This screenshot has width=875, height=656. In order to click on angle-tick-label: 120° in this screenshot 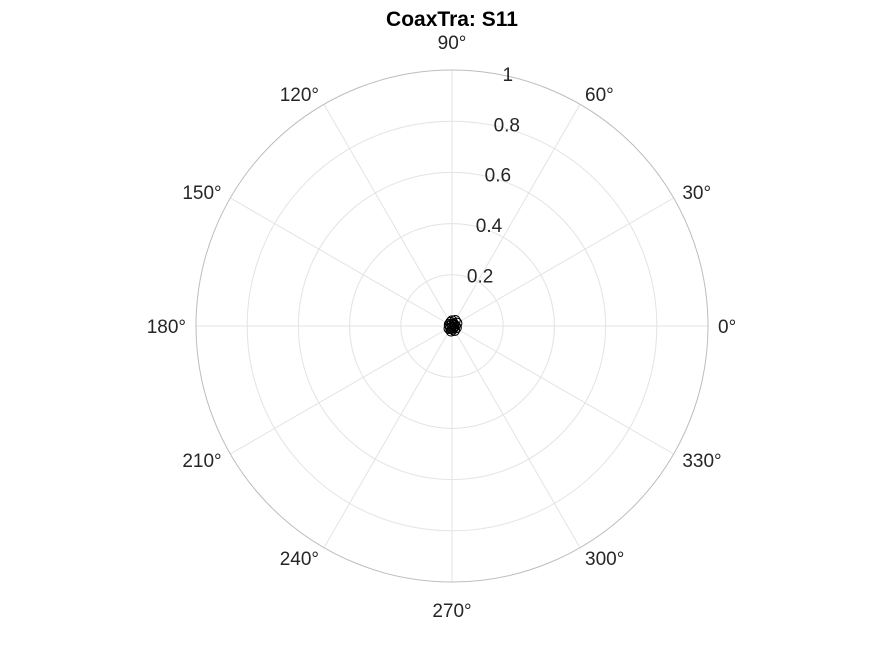, I will do `click(299, 95)`.